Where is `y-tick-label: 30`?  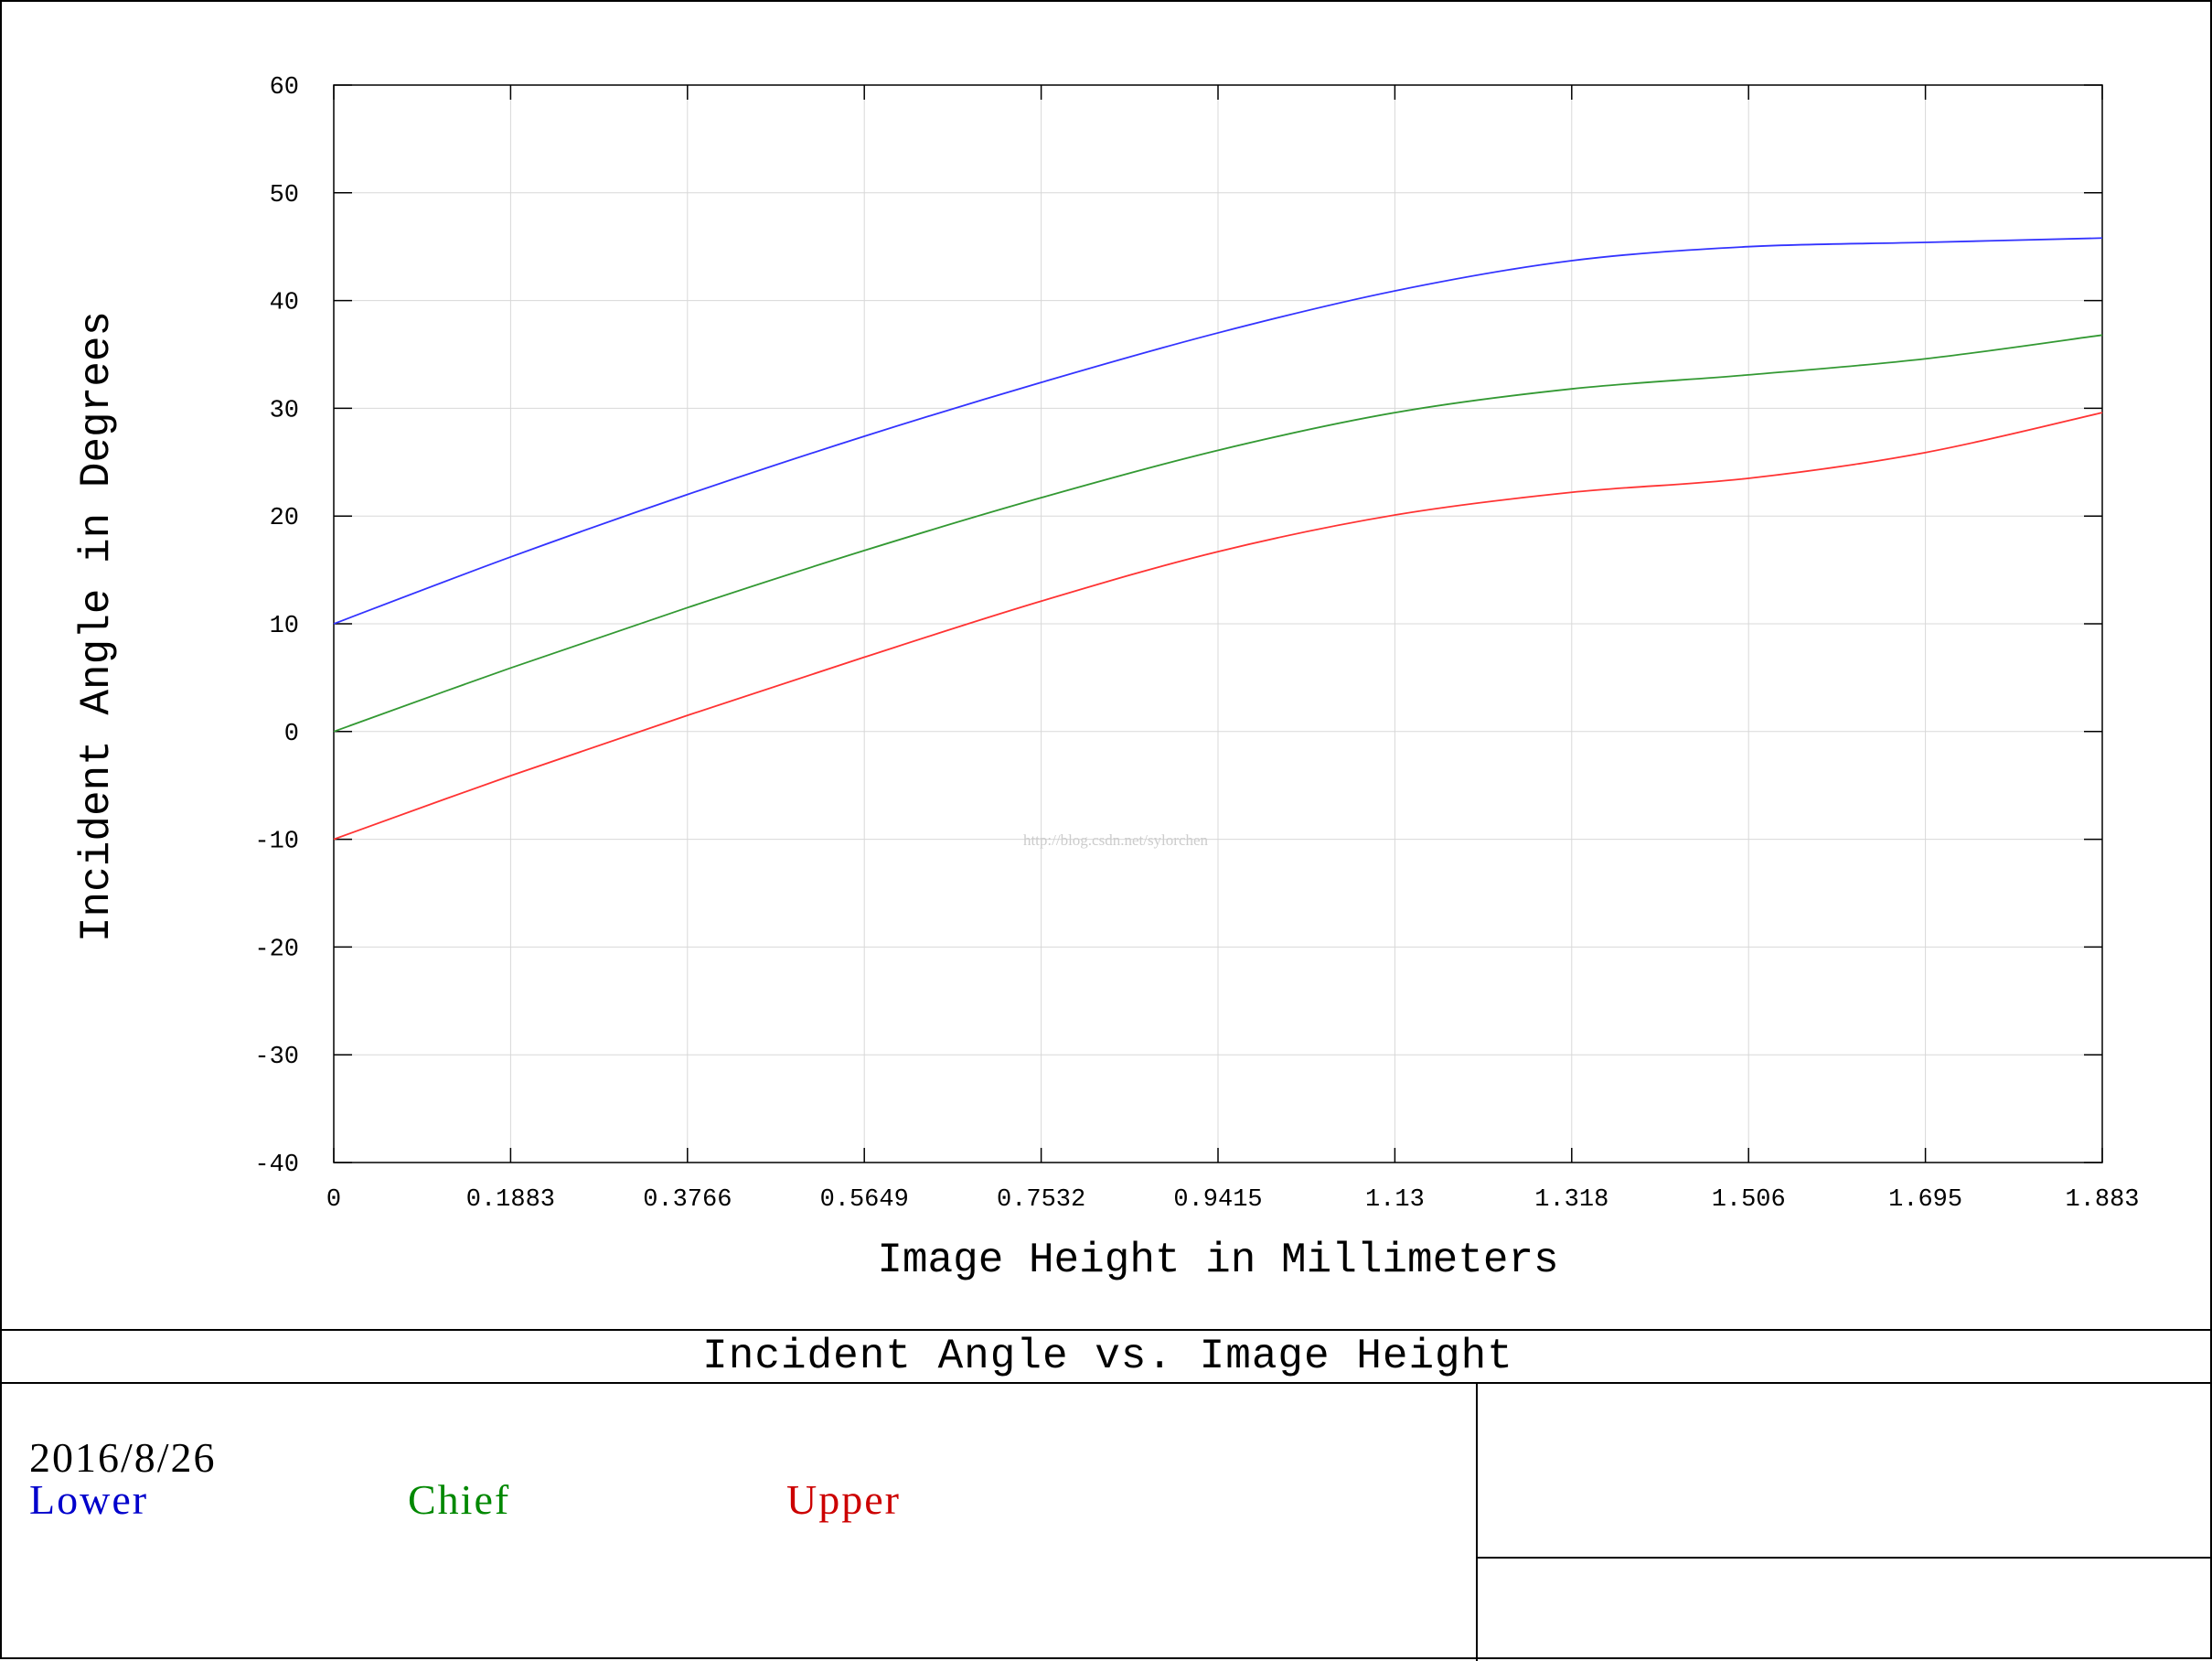 y-tick-label: 30 is located at coordinates (284, 410).